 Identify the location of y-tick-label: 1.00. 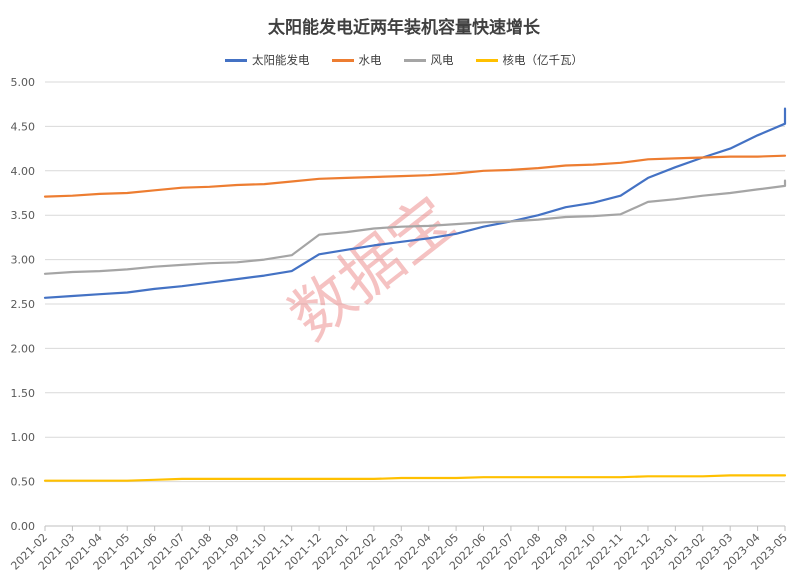
(23, 437).